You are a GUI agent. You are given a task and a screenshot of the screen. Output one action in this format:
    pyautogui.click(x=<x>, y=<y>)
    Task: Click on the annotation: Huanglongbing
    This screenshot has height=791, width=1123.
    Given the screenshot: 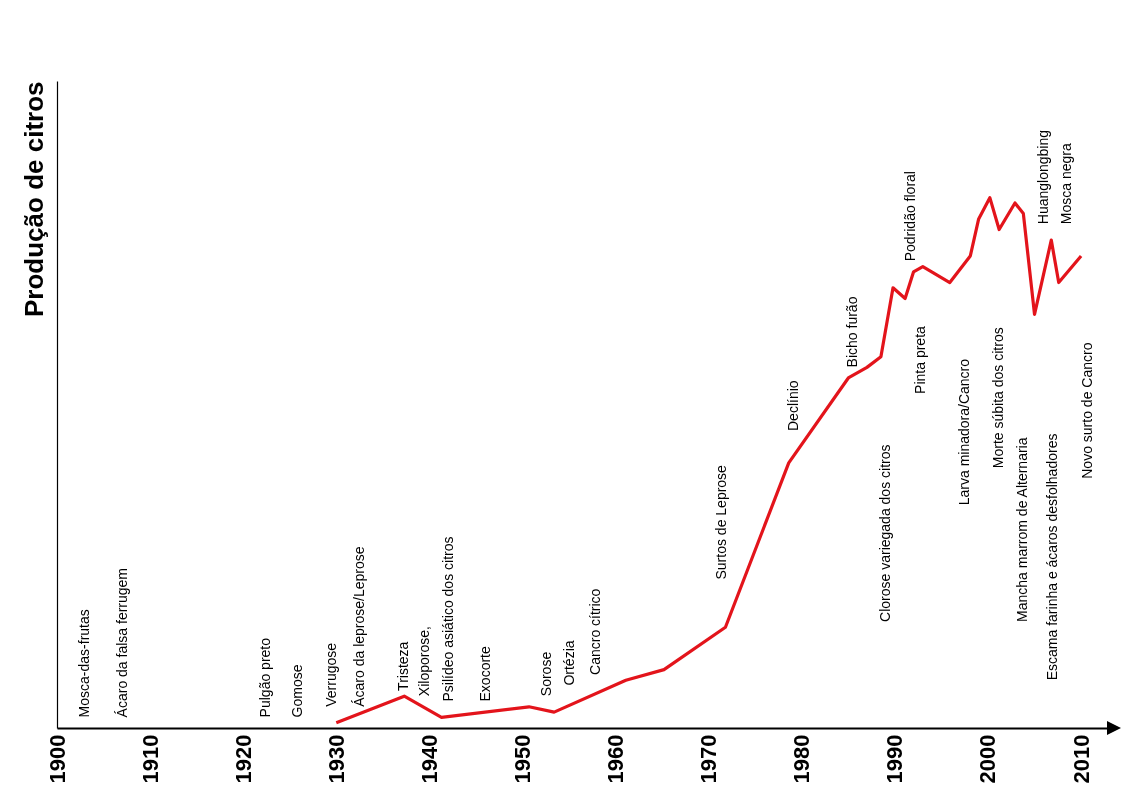 What is the action you would take?
    pyautogui.click(x=1042, y=177)
    